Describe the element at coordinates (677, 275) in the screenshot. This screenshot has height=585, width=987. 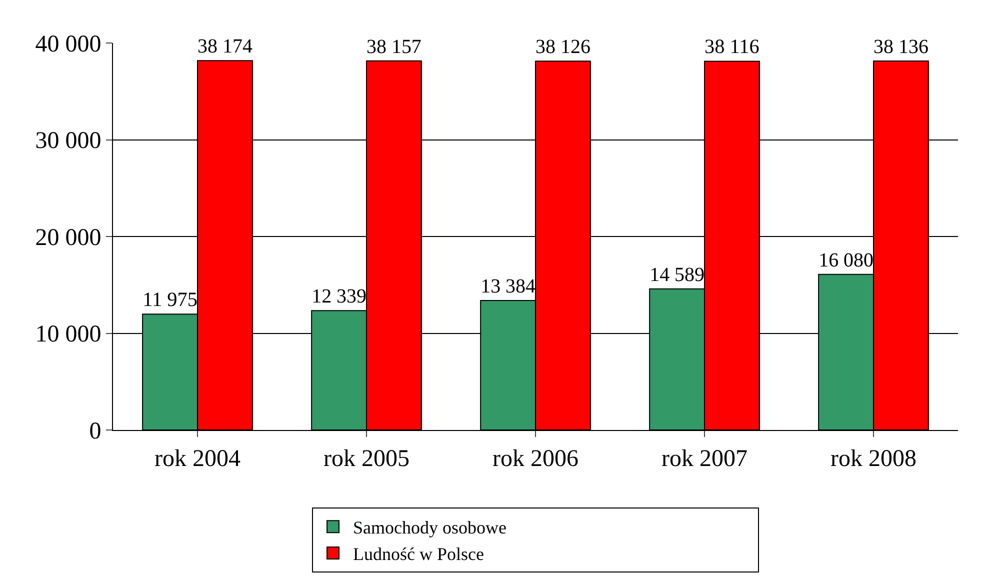
I see `data-label: 14 589` at that location.